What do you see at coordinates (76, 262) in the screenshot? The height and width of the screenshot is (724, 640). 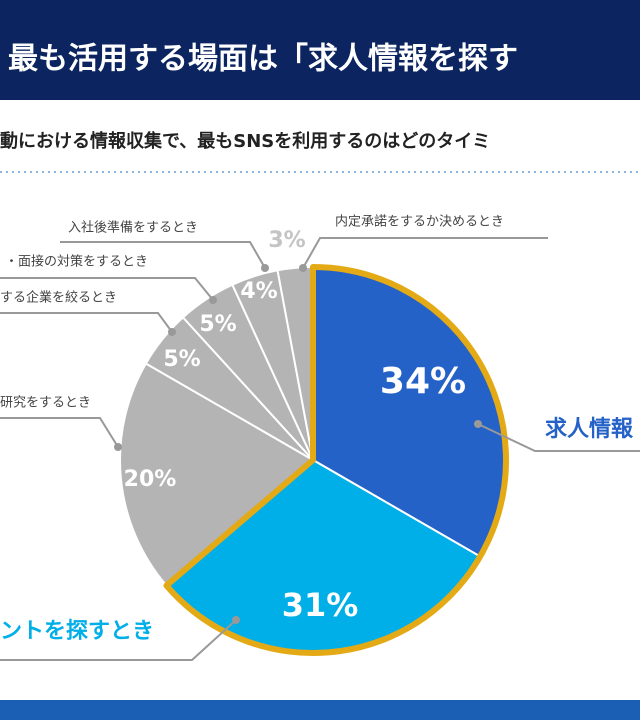 I see `category-label: ・面接の対策をするとき` at bounding box center [76, 262].